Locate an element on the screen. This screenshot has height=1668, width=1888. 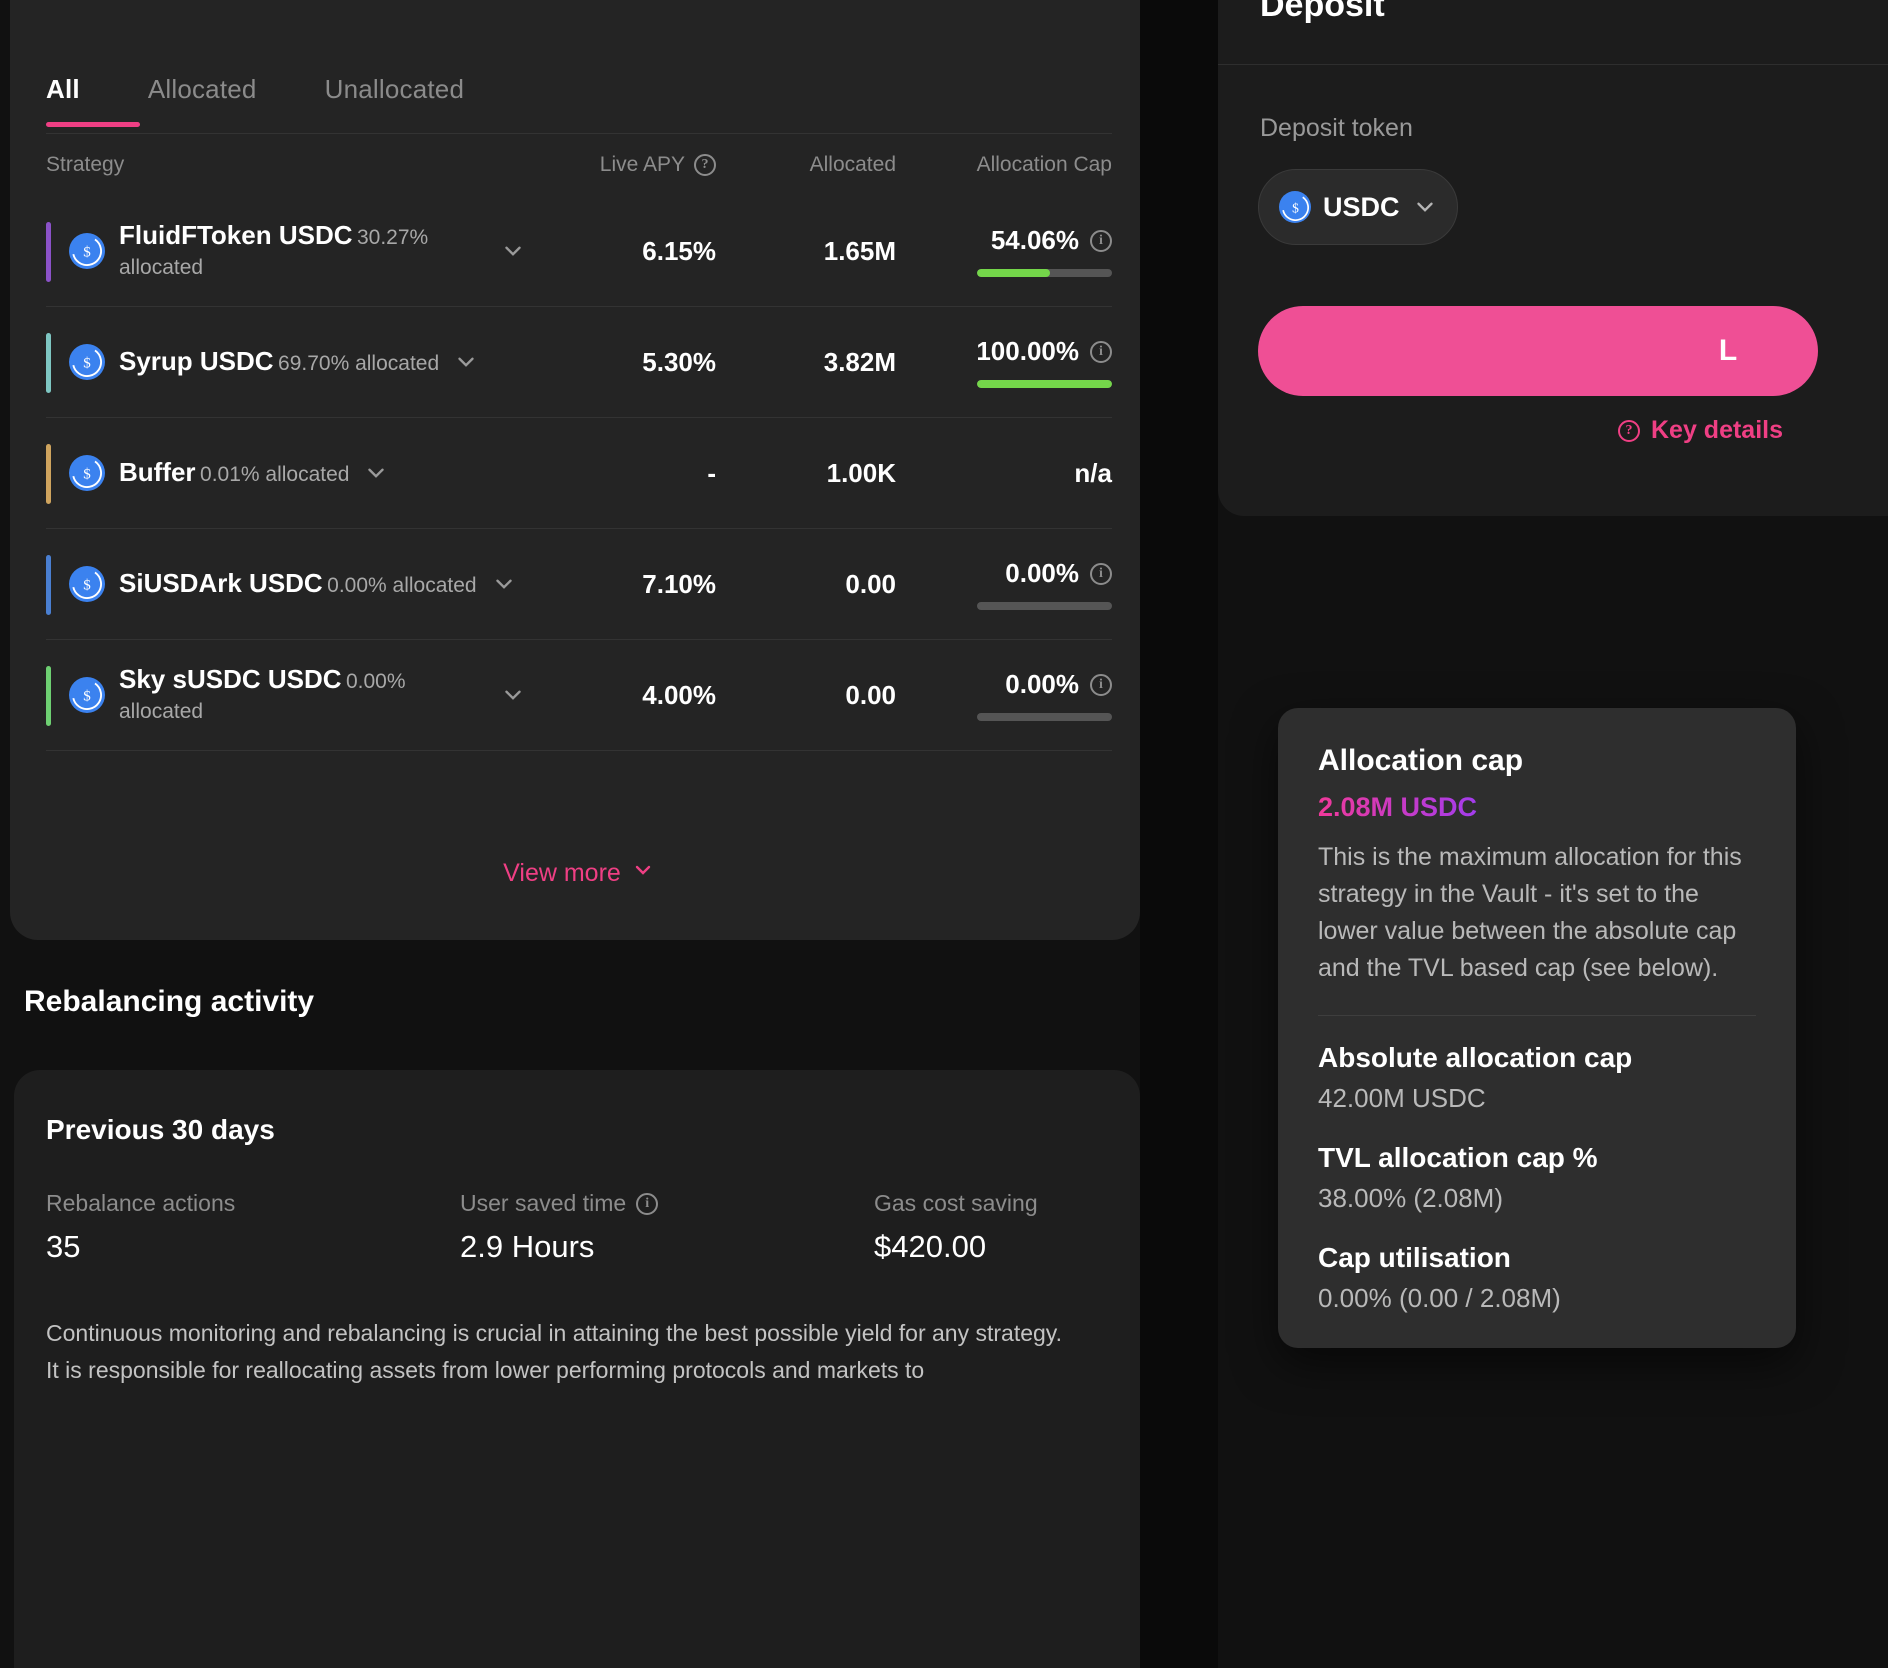
stat-label-text: Rebalance actions is located at coordinates (141, 1203).